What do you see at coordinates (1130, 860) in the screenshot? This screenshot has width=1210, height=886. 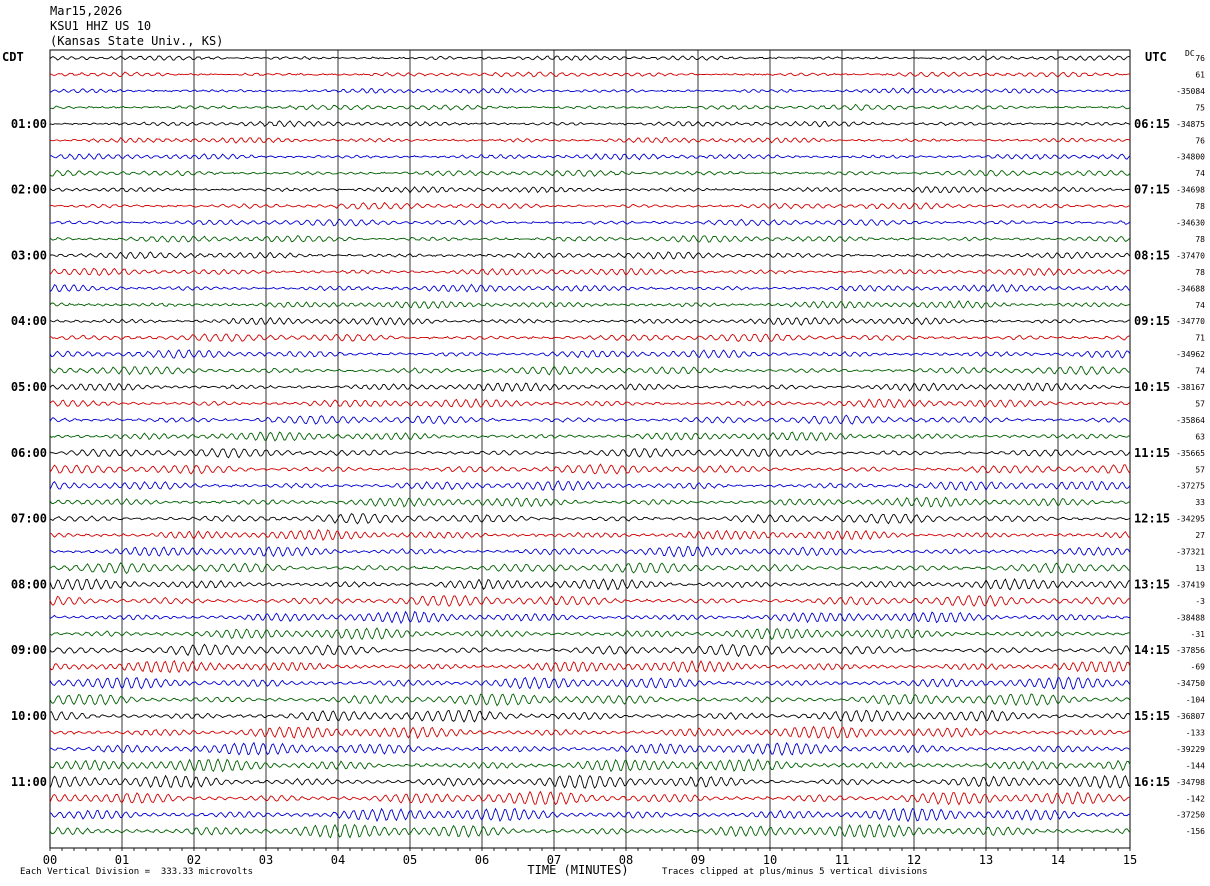 I see `x-tick-label: 15` at bounding box center [1130, 860].